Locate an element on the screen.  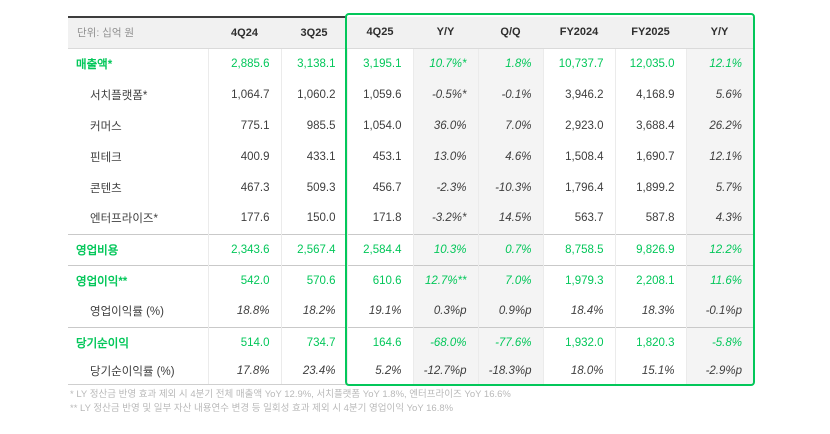
cell: 3,138.1 is located at coordinates (313, 63).